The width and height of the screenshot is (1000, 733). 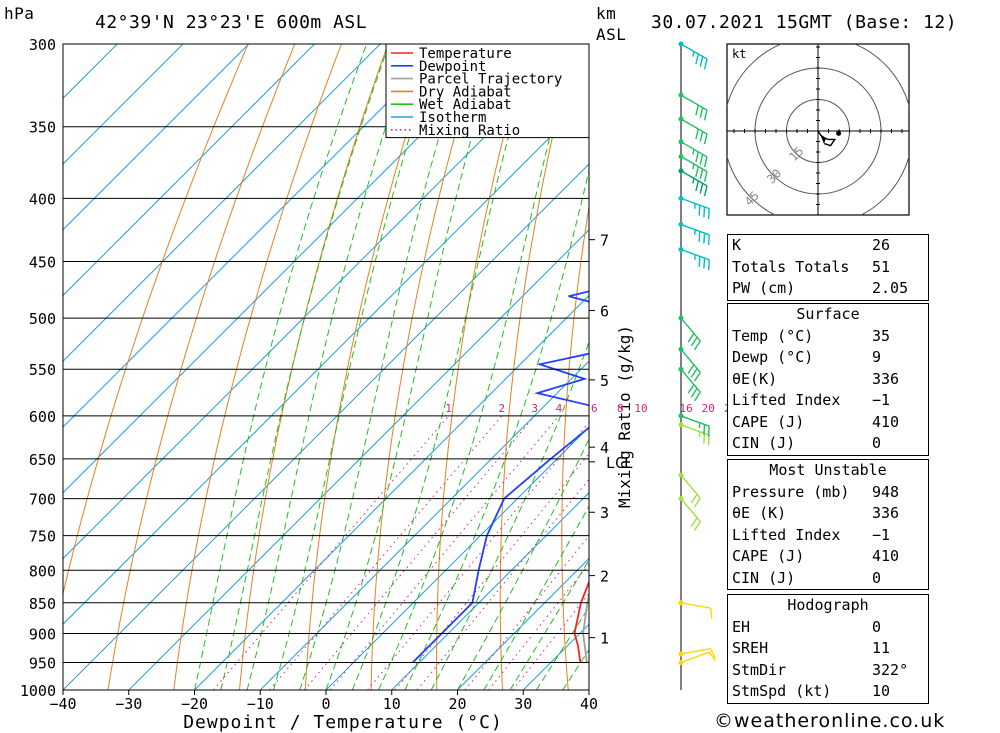 What do you see at coordinates (523, 704) in the screenshot?
I see `x-tick-label: 30` at bounding box center [523, 704].